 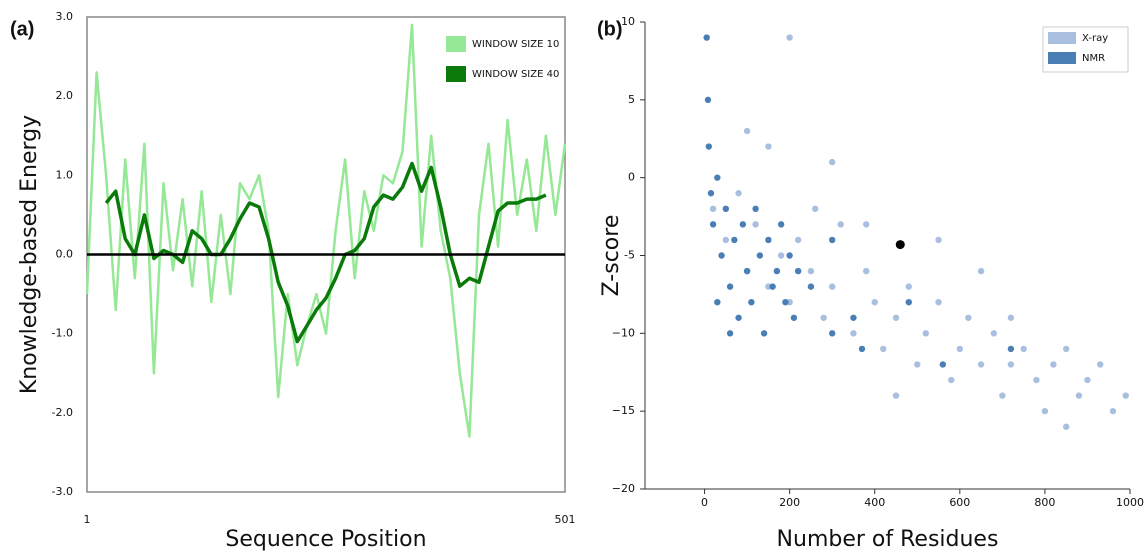 I want to click on y-tick-label: −20, so click(x=623, y=488).